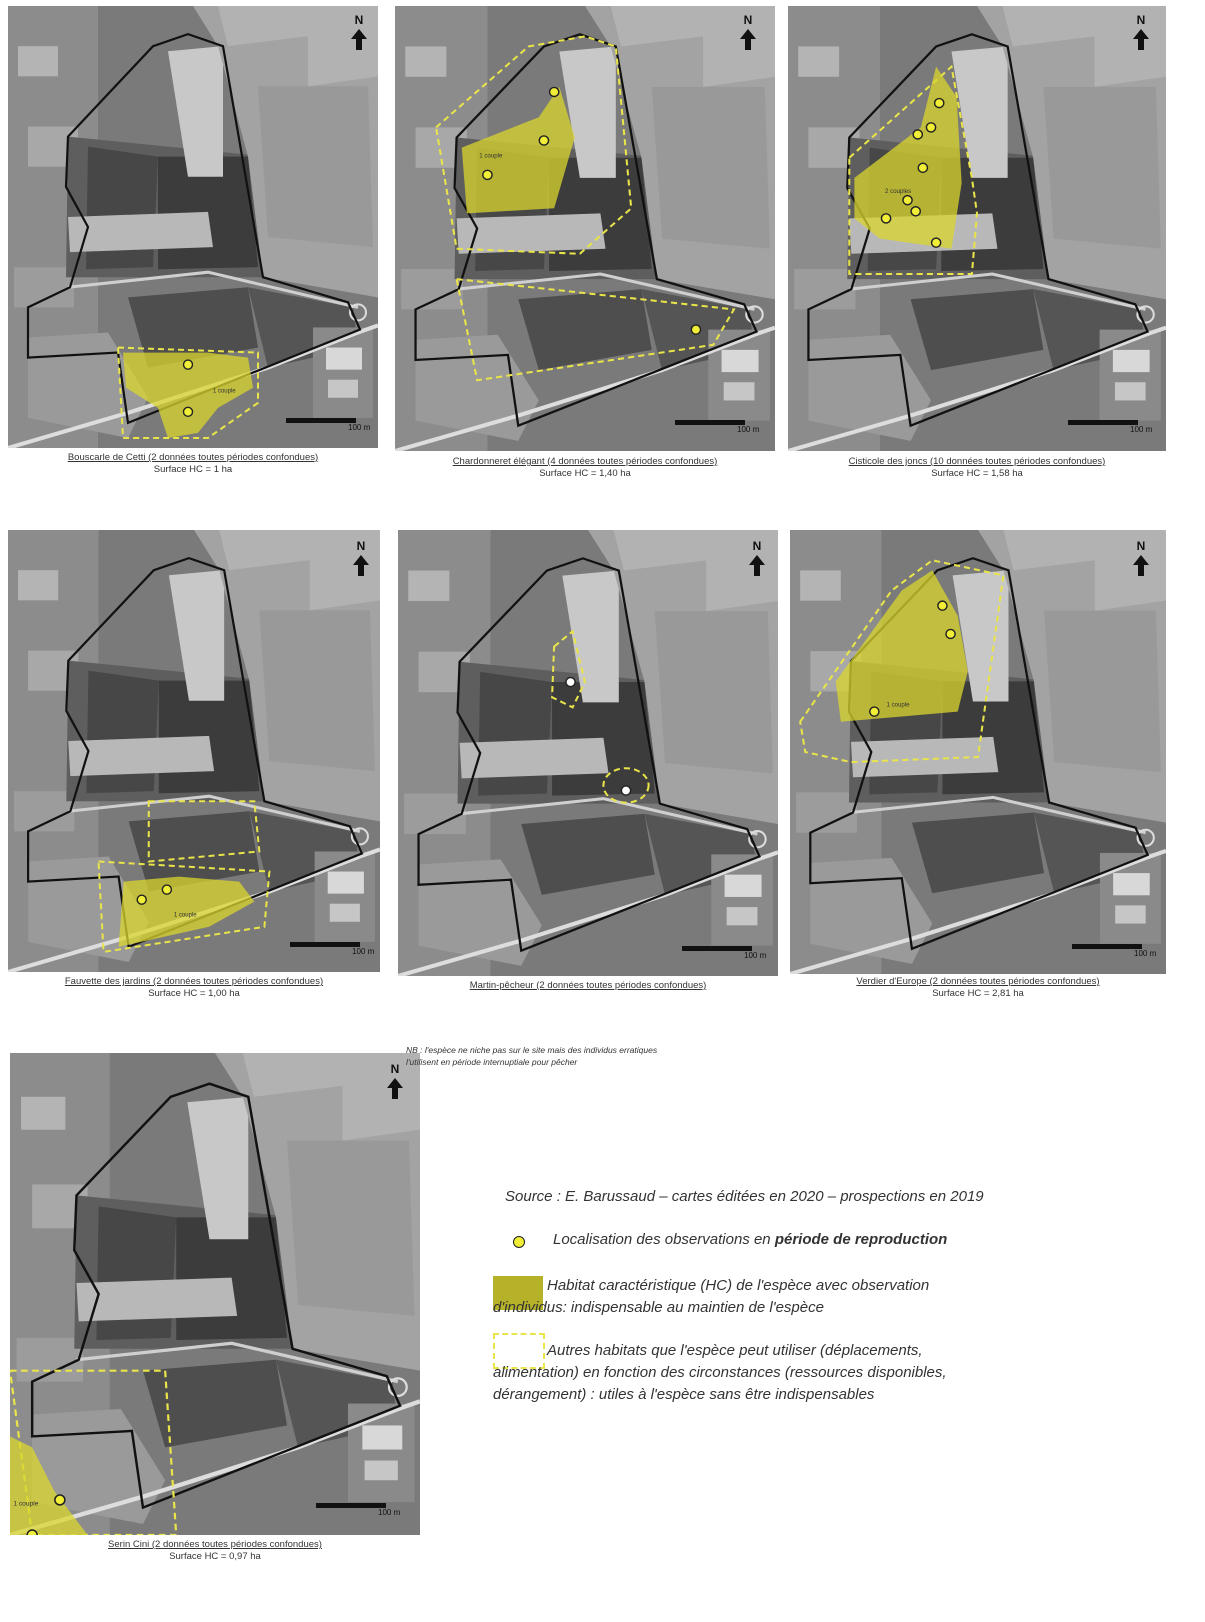 This screenshot has width=1205, height=1622. What do you see at coordinates (519, 1242) in the screenshot?
I see `observation-dot-icon` at bounding box center [519, 1242].